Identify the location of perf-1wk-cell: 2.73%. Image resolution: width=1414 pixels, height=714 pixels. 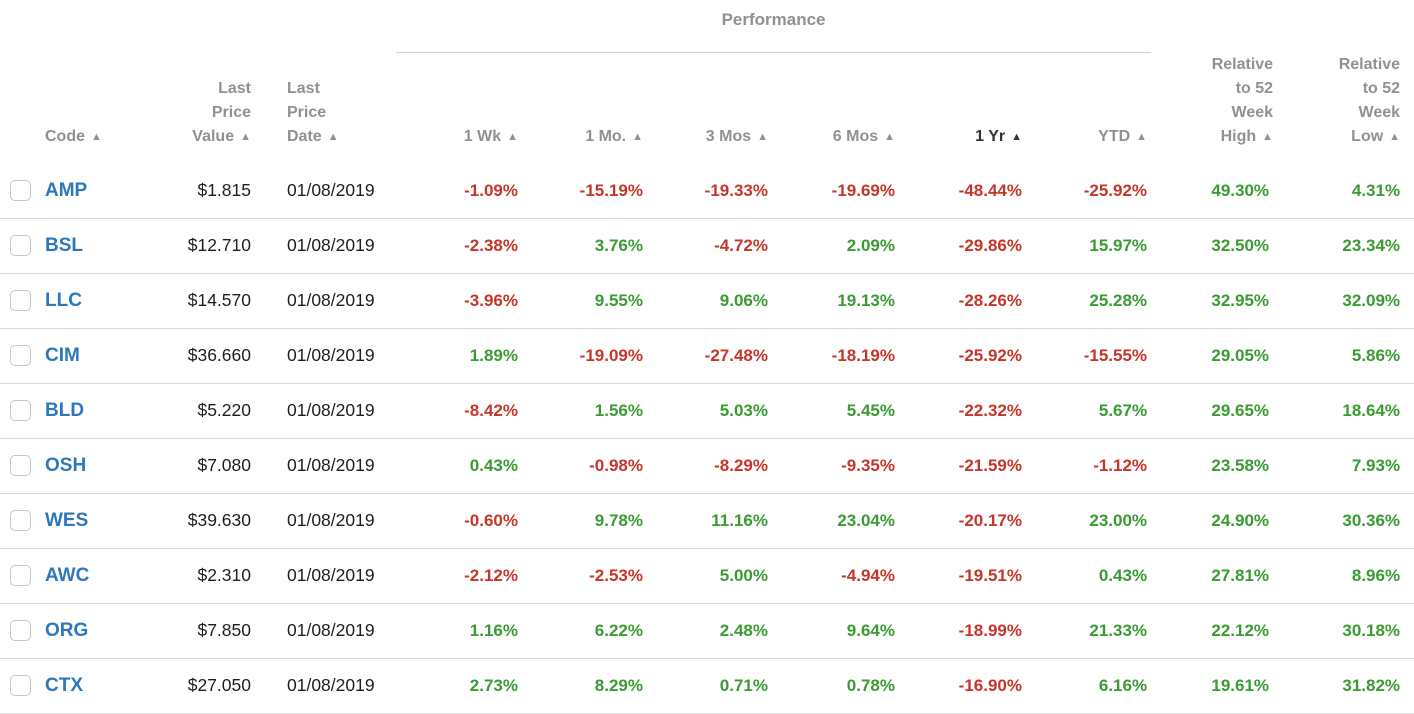
(459, 686).